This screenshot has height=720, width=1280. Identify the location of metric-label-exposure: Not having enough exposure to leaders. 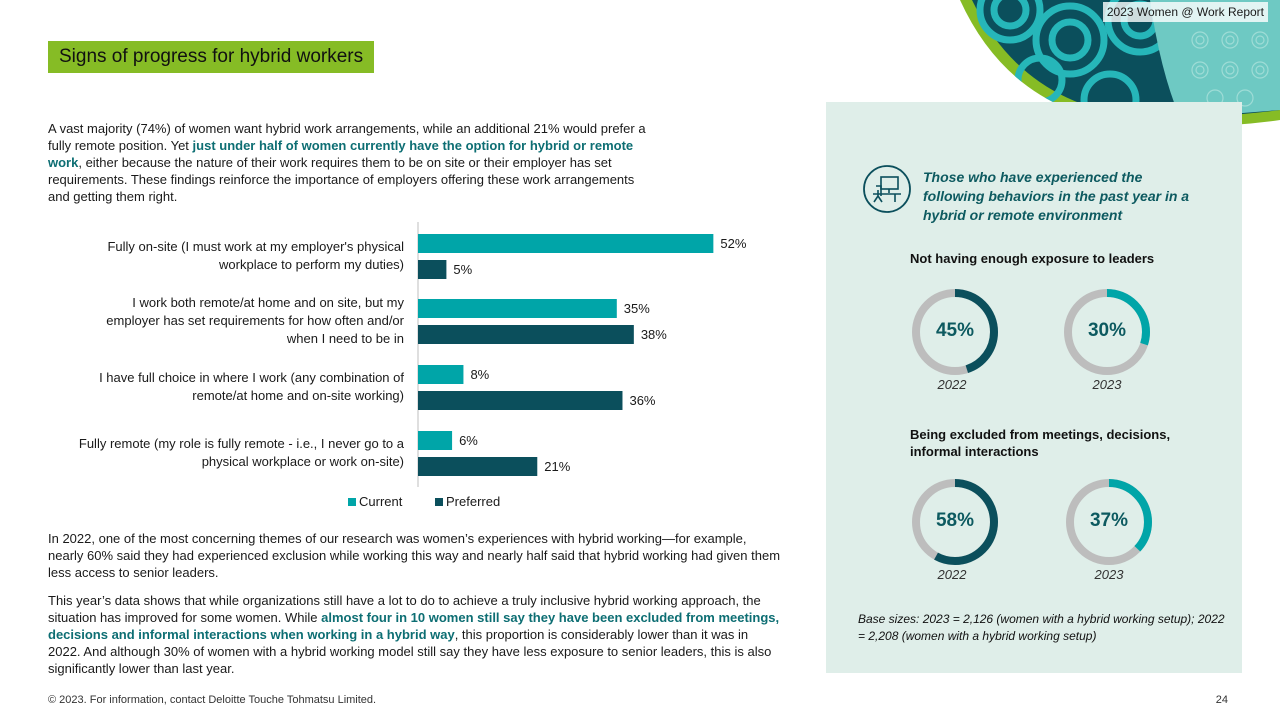
(1032, 258).